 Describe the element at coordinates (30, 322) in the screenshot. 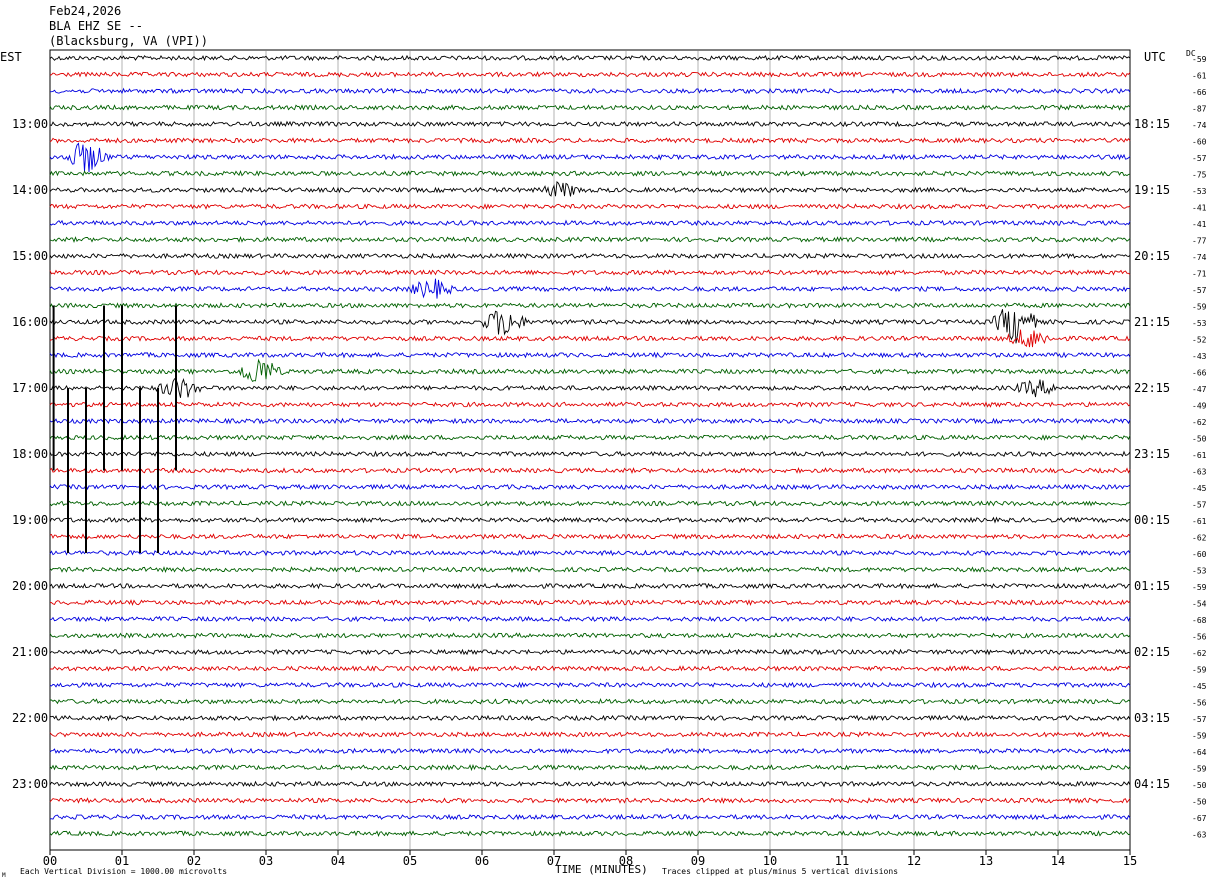

I see `est-hour-label: 16:00` at that location.